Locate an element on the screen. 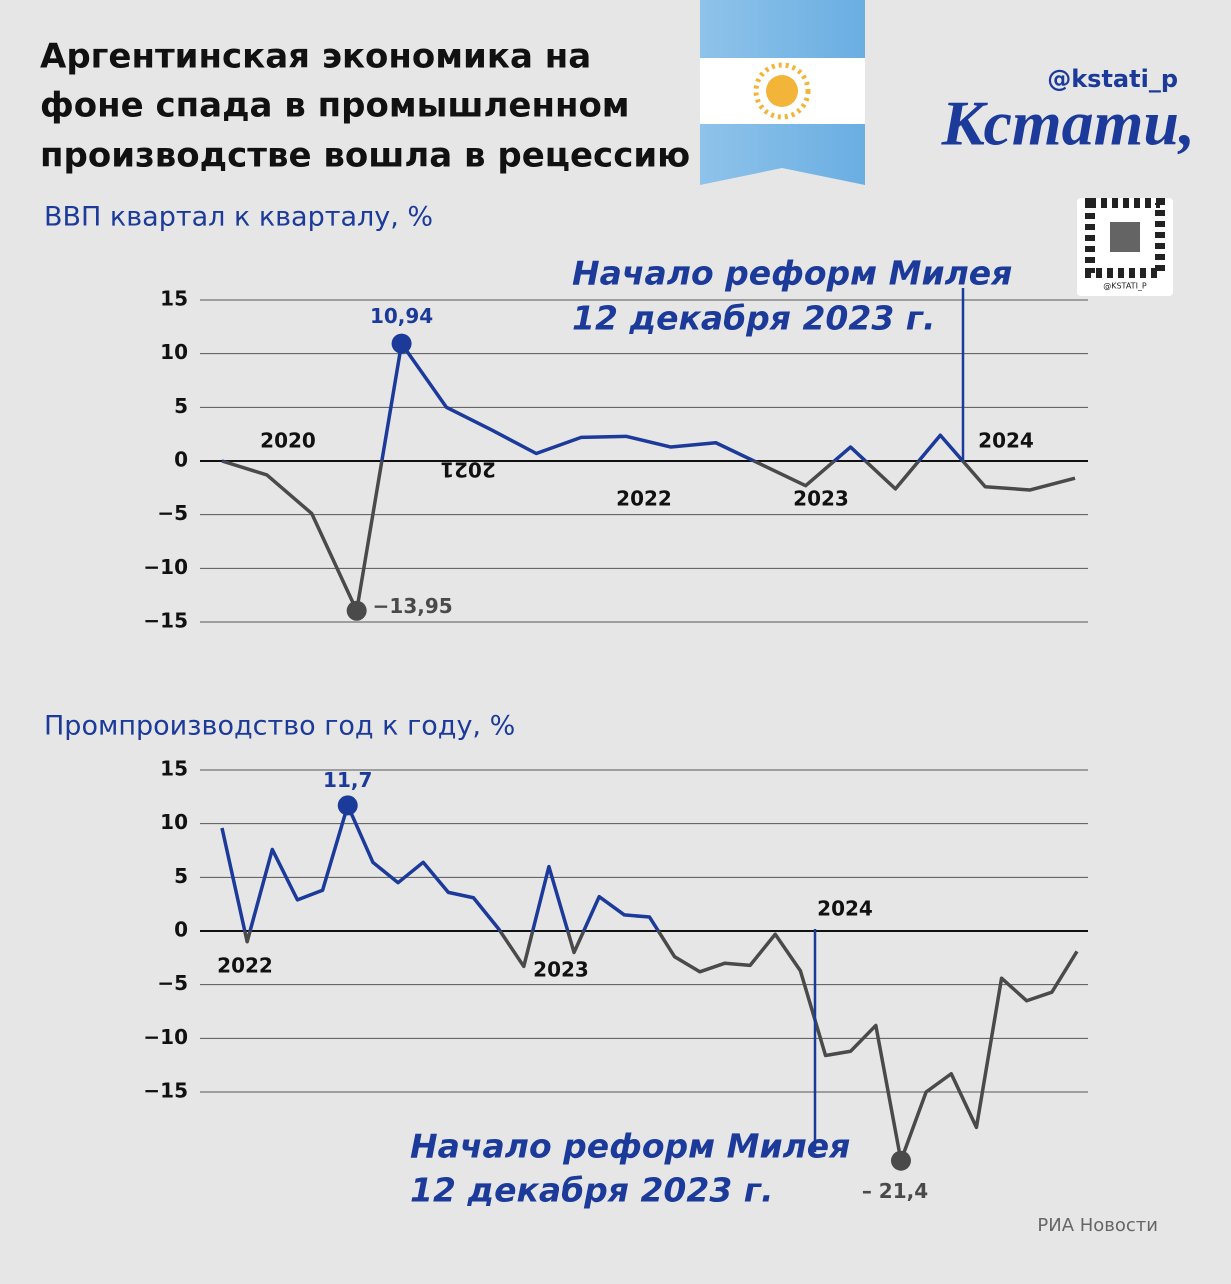 This screenshot has height=1284, width=1231. chart-title: Промпроизводство год к году, % is located at coordinates (279, 726).